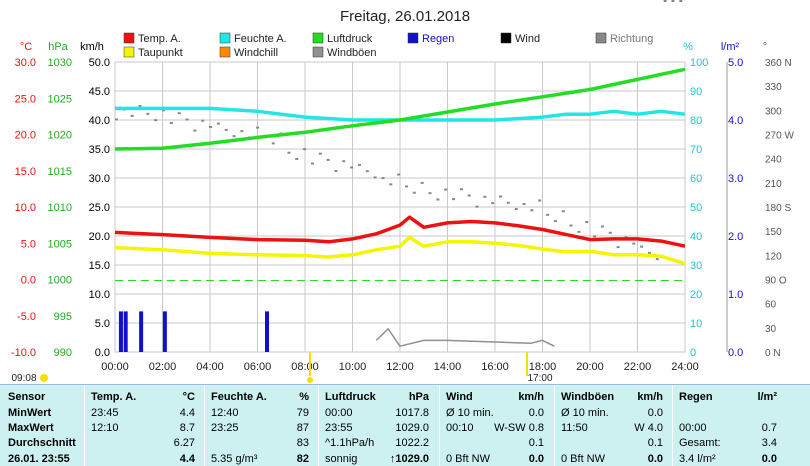 The height and width of the screenshot is (466, 810). Describe the element at coordinates (302, 459) in the screenshot. I see `cell-value: 82` at that location.